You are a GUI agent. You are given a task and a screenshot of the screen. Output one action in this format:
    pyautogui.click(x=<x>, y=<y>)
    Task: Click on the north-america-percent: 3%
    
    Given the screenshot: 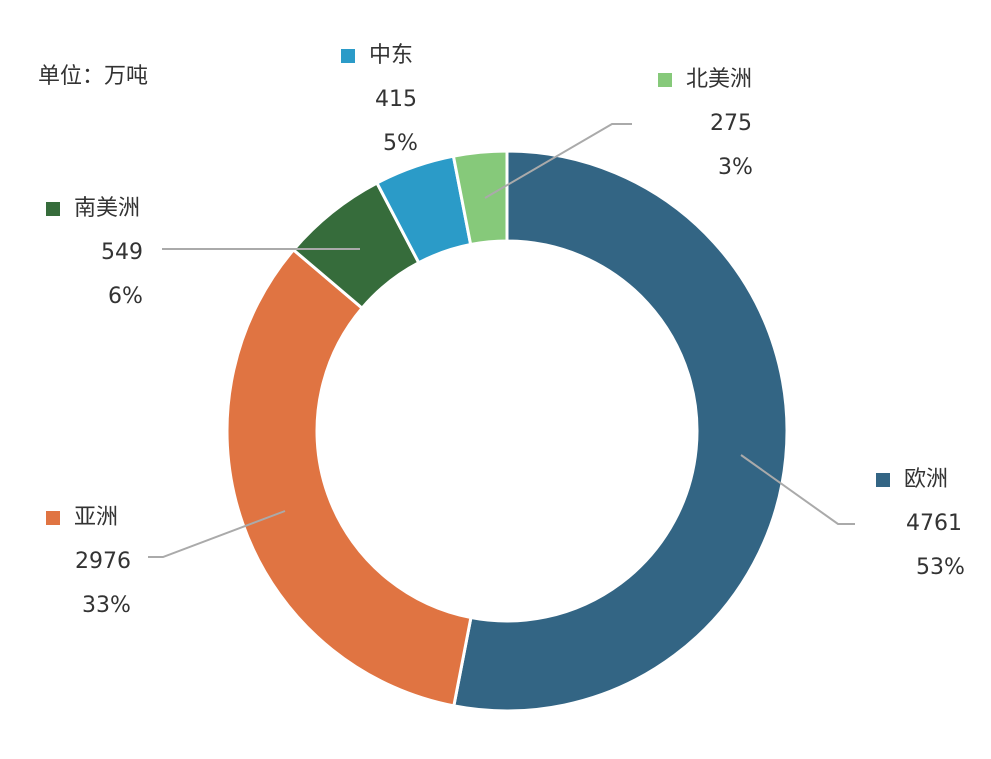 What is the action you would take?
    pyautogui.click(x=735, y=167)
    